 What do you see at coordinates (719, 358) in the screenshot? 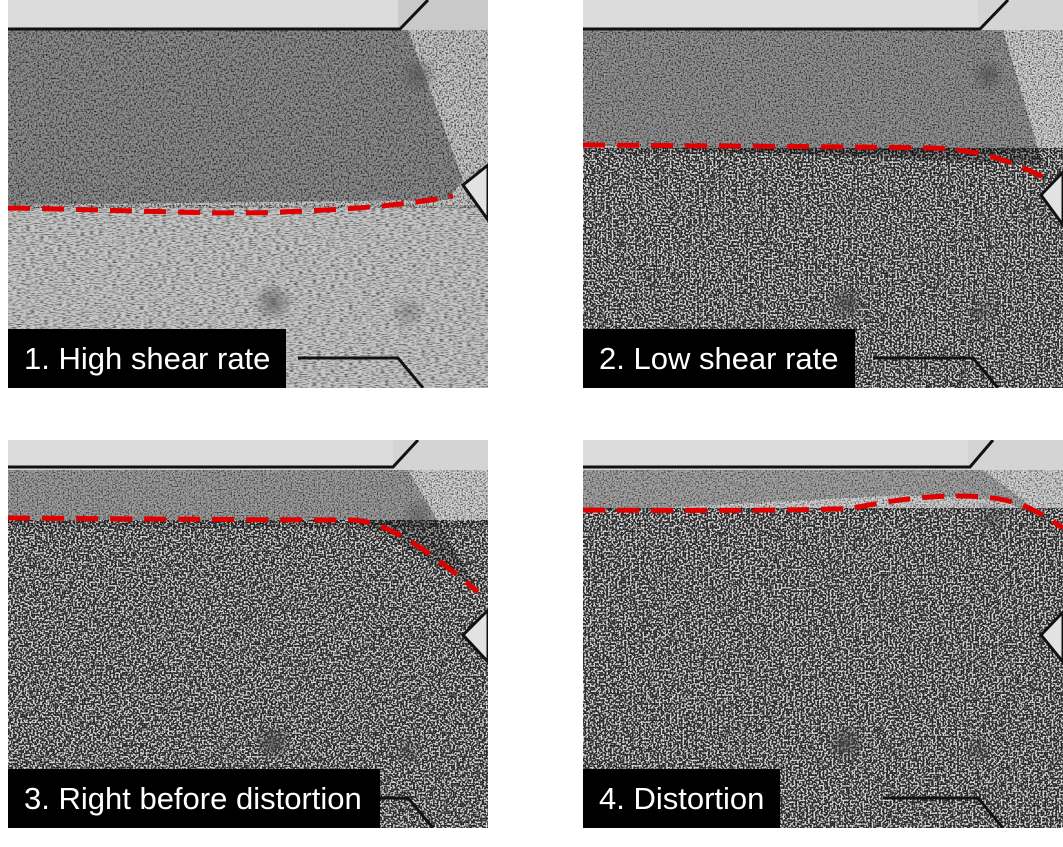
I see `panel-label: 2. Low shear rate` at bounding box center [719, 358].